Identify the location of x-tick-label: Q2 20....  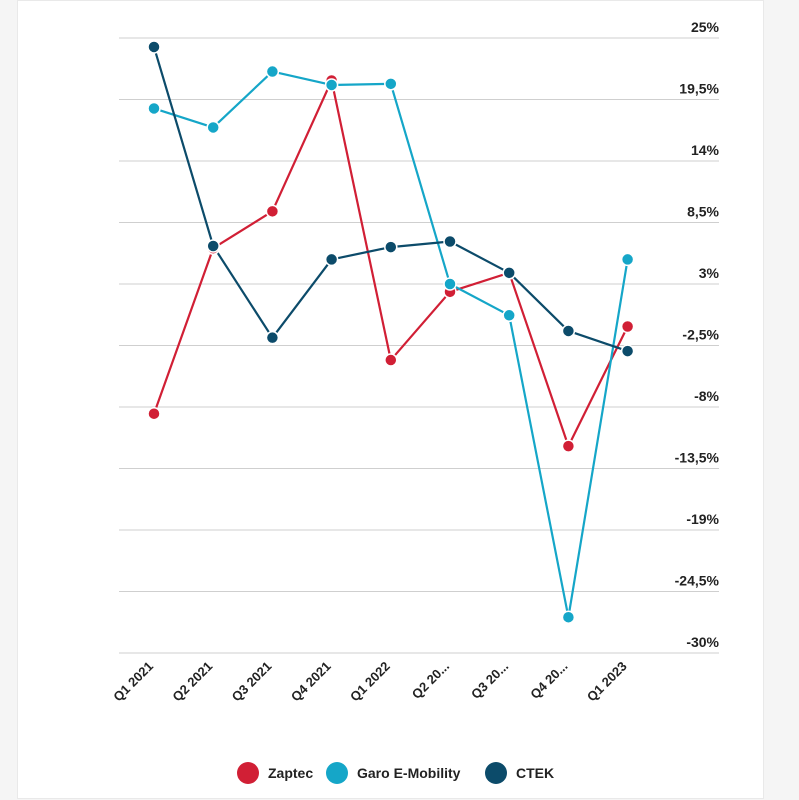
(430, 680).